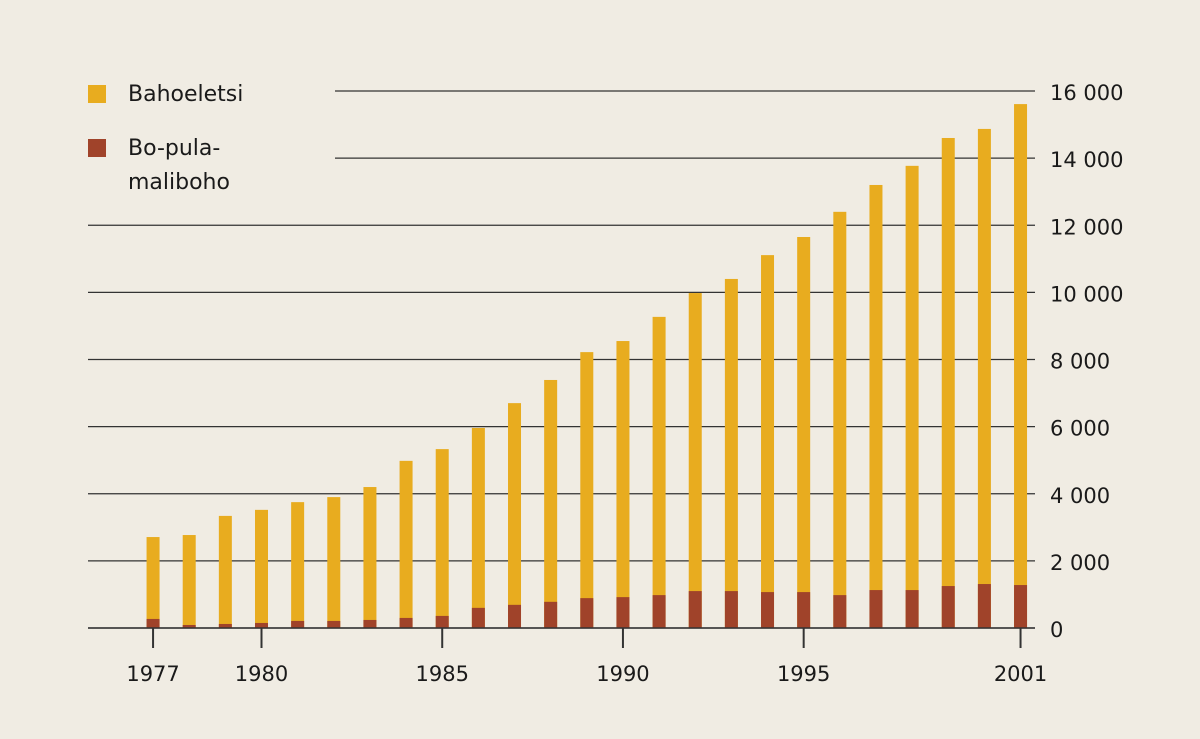  Describe the element at coordinates (1080, 362) in the screenshot. I see `y-tick-label: 8 000` at that location.